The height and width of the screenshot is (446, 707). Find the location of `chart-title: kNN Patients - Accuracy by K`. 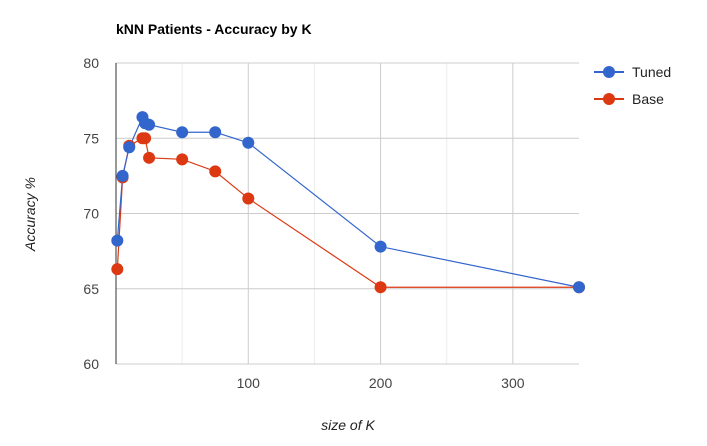

chart-title: kNN Patients - Accuracy by K is located at coordinates (214, 29).